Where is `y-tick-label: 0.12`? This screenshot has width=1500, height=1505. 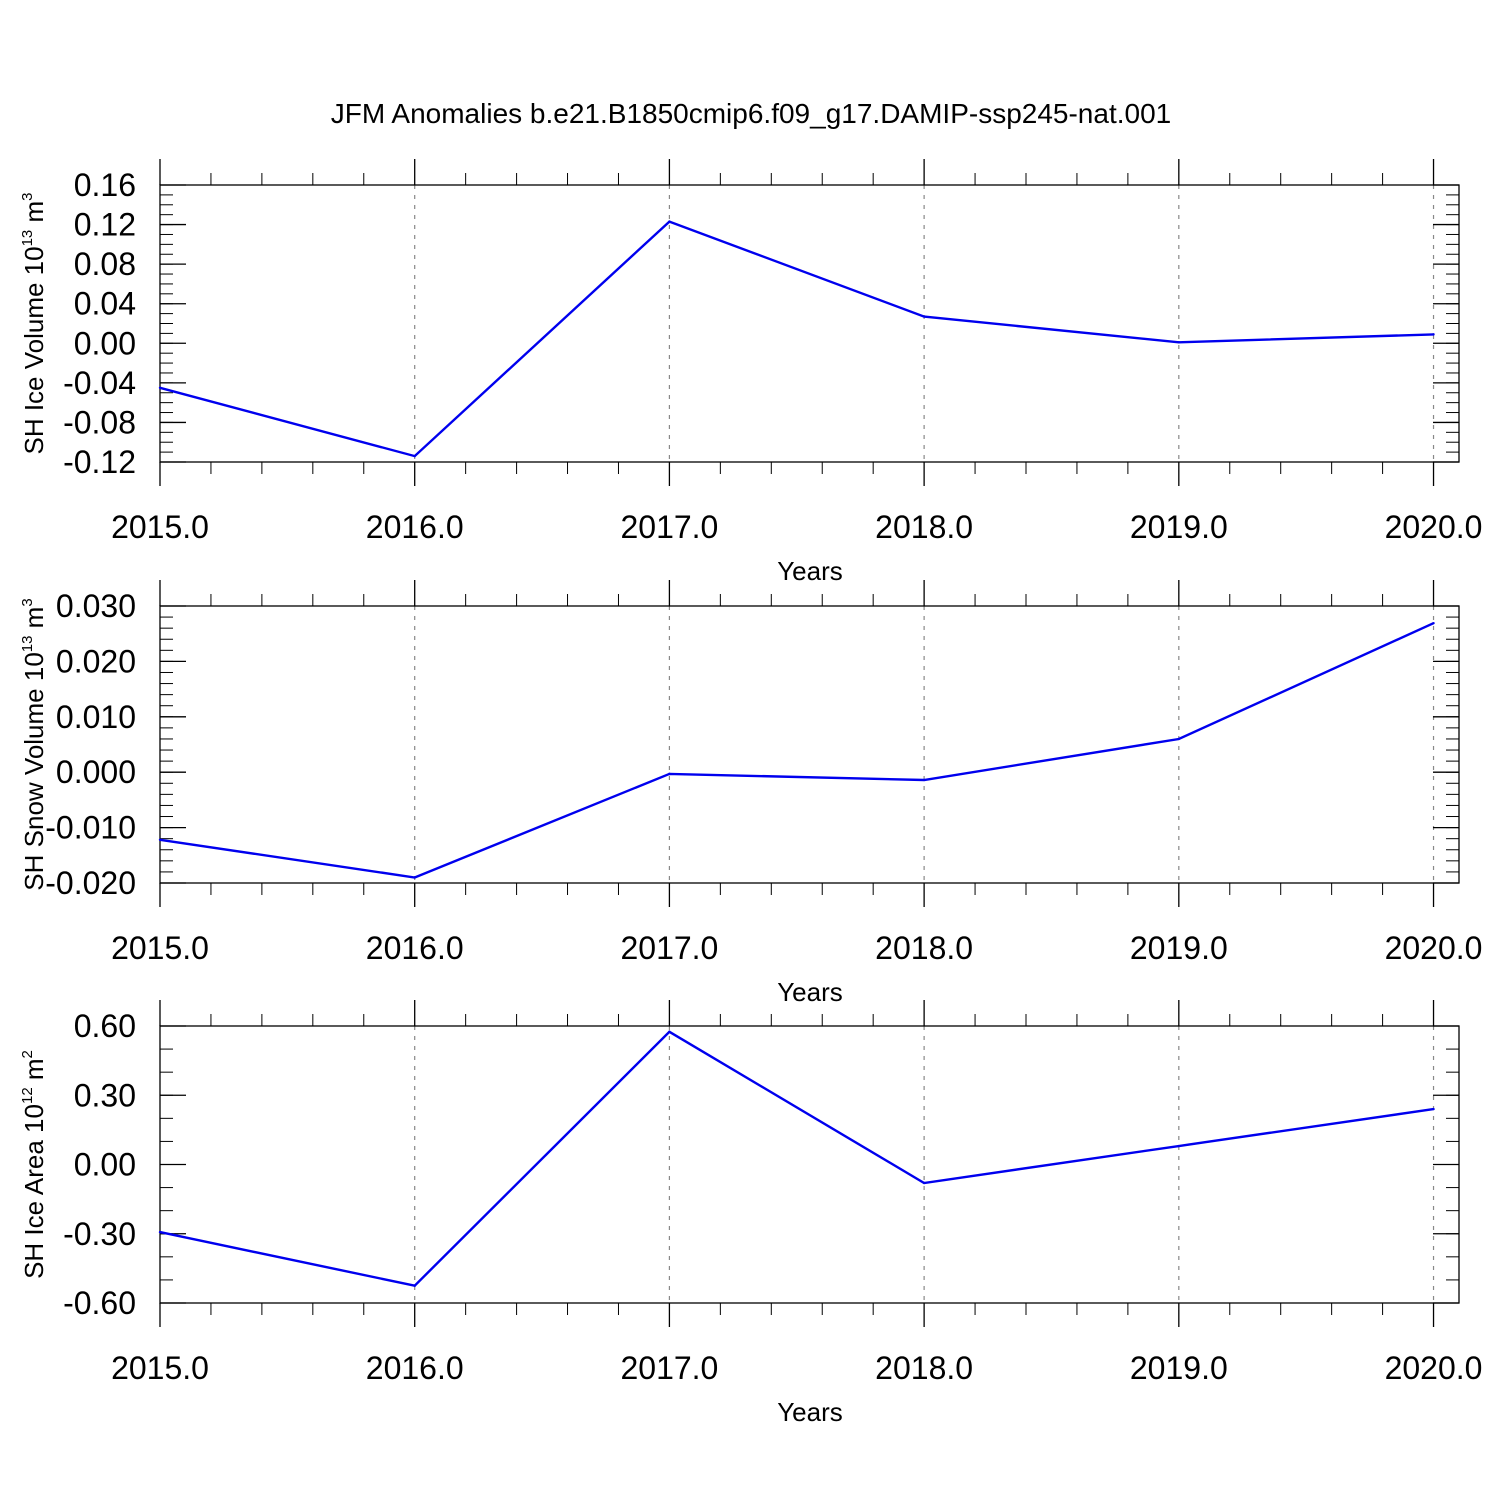
y-tick-label: 0.12 is located at coordinates (105, 225).